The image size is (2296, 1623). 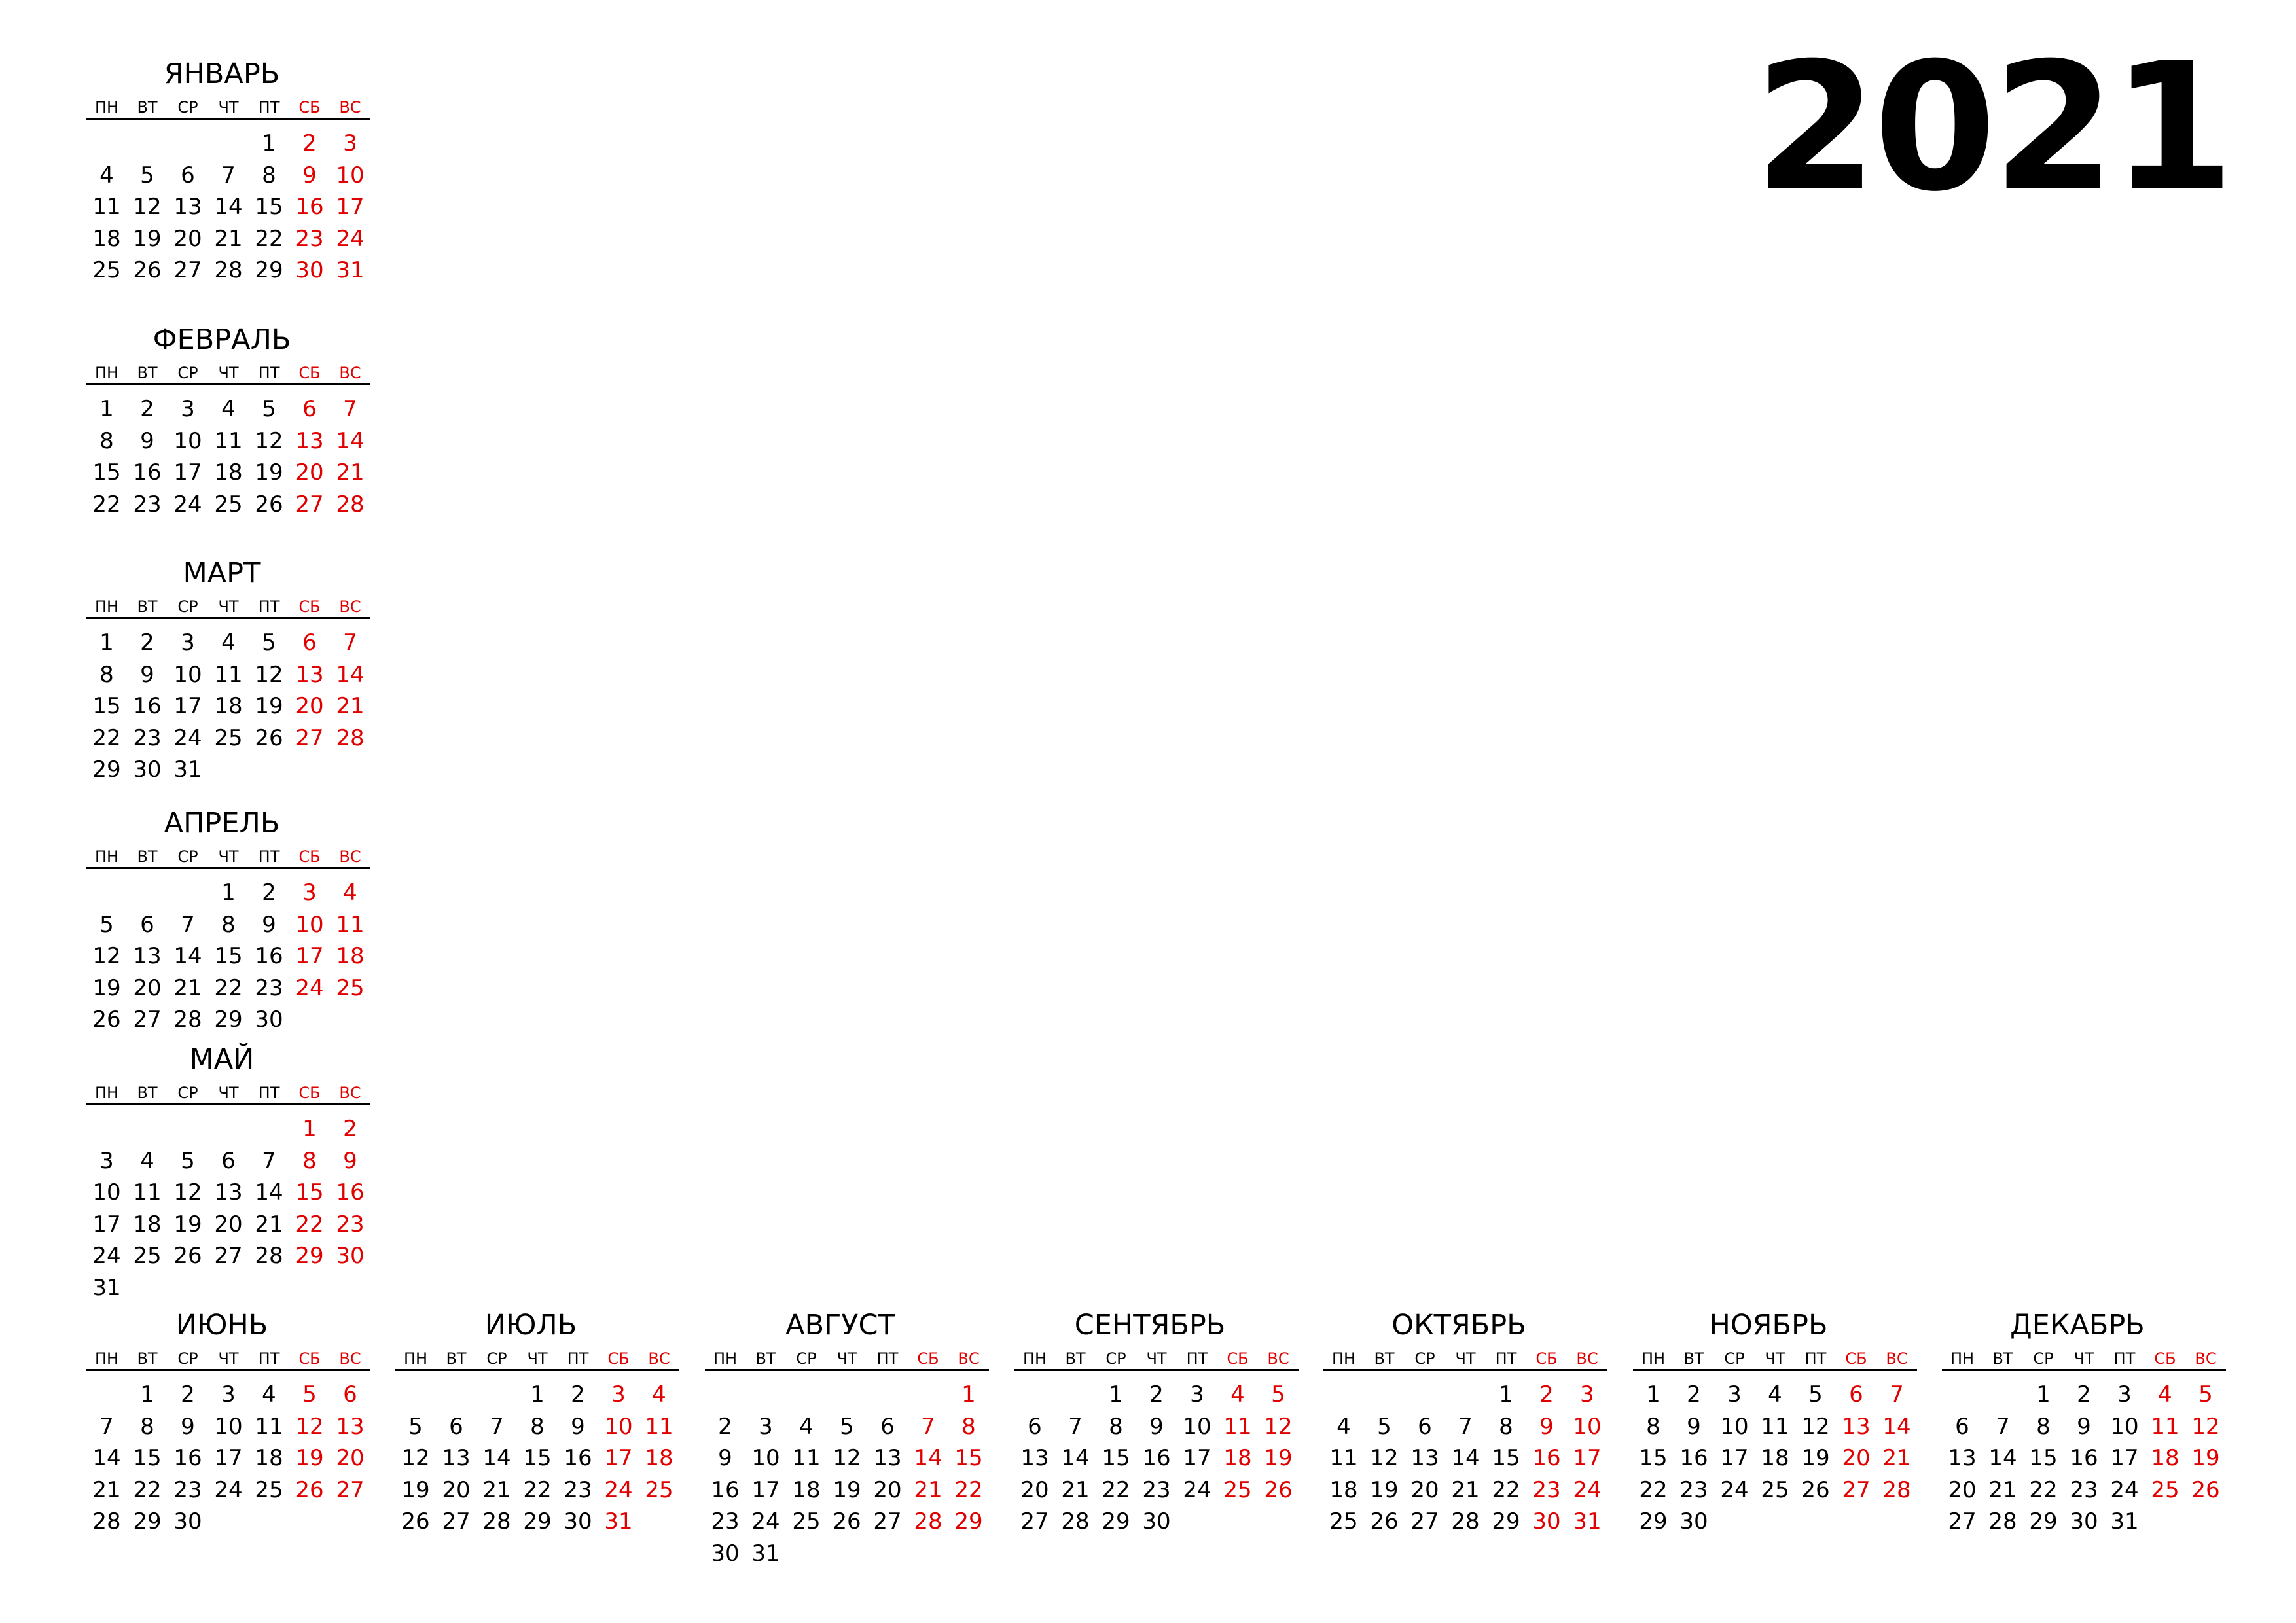 I want to click on day-cell: 29, so click(x=2043, y=1522).